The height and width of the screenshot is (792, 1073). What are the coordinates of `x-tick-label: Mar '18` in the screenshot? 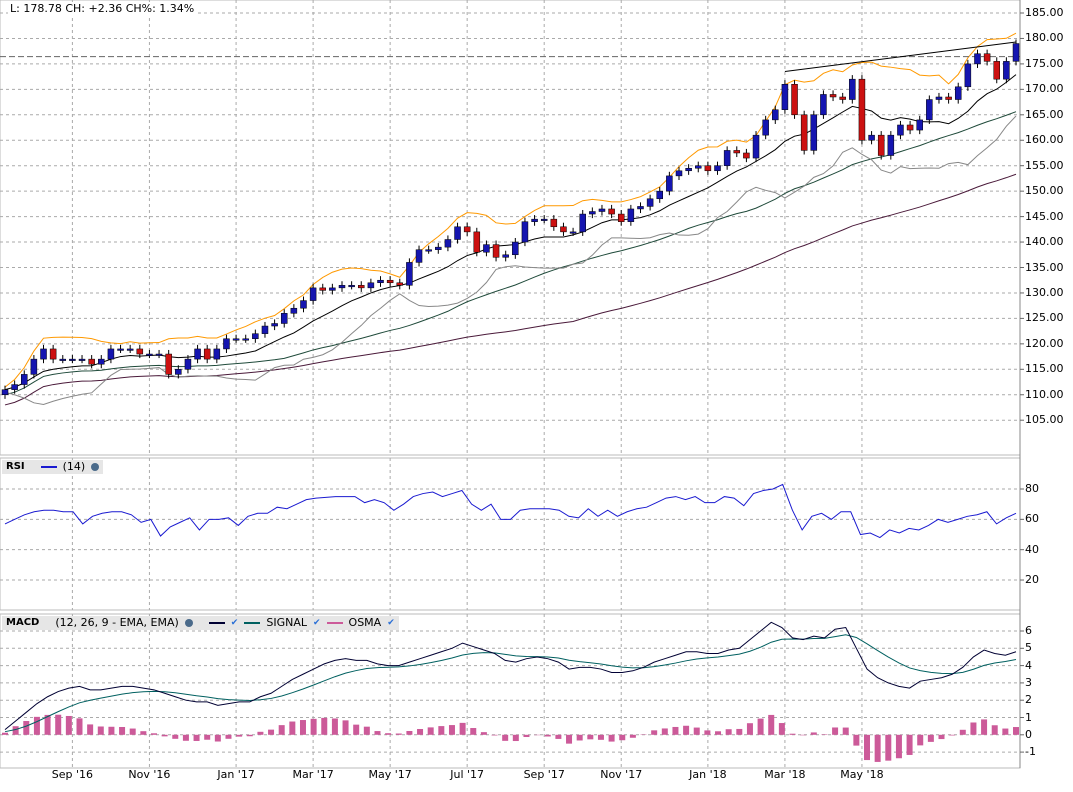 It's located at (785, 774).